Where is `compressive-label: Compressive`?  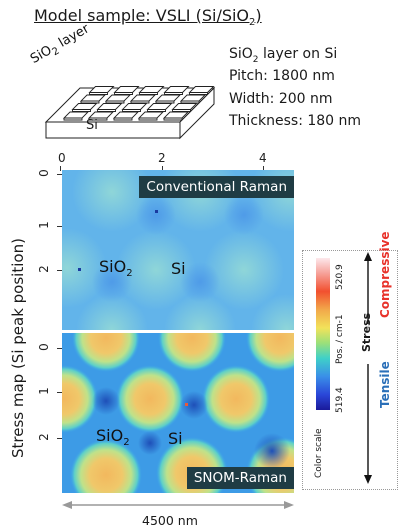 compressive-label: Compressive is located at coordinates (385, 274).